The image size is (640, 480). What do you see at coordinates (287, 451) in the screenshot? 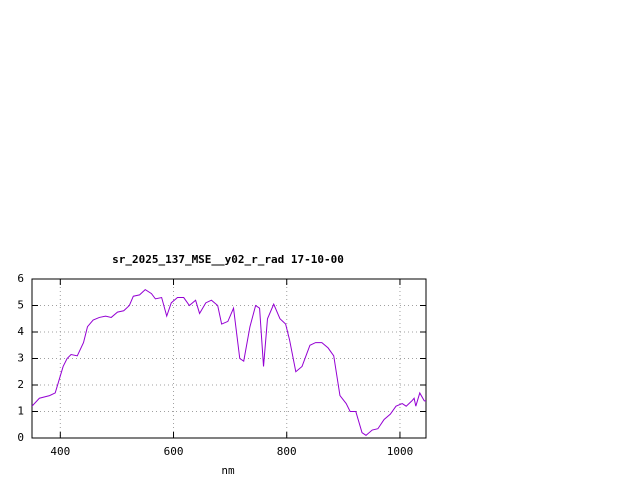
I see `x-tick-label: 800` at bounding box center [287, 451].